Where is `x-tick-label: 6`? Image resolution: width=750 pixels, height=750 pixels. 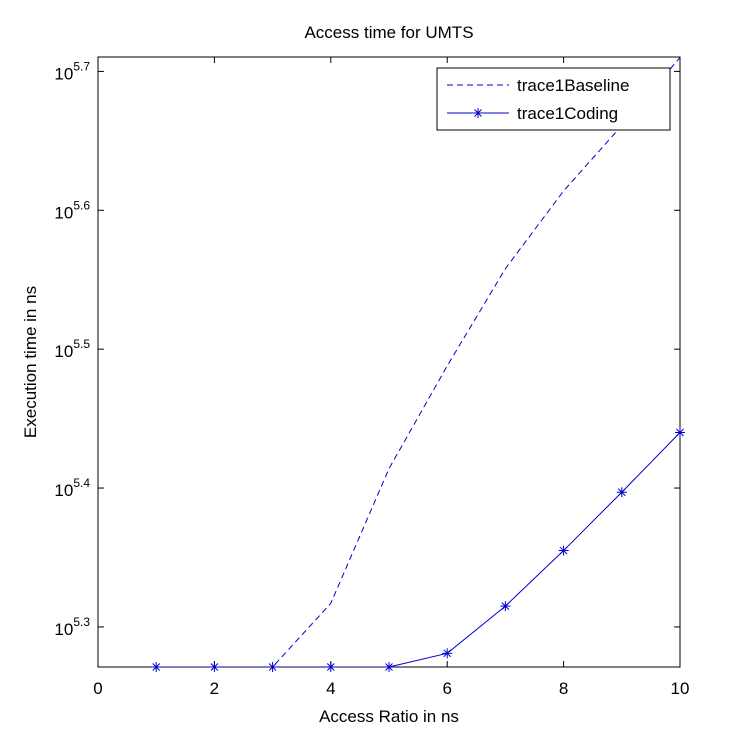 x-tick-label: 6 is located at coordinates (446, 688).